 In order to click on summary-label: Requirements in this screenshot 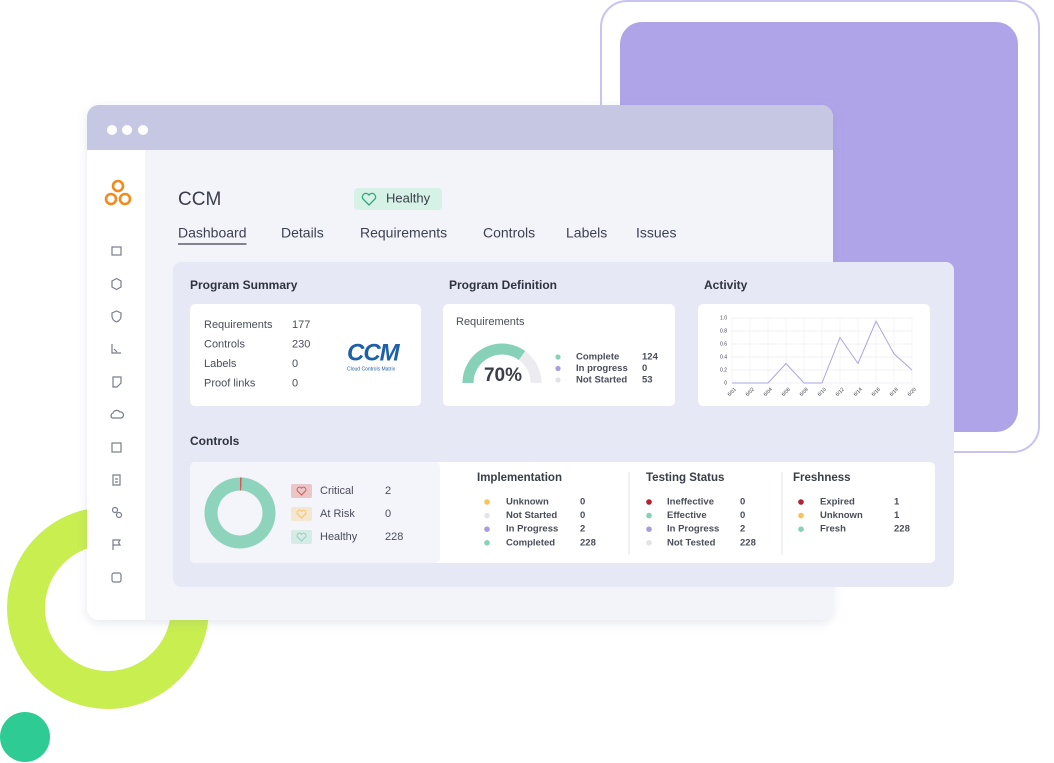, I will do `click(238, 325)`.